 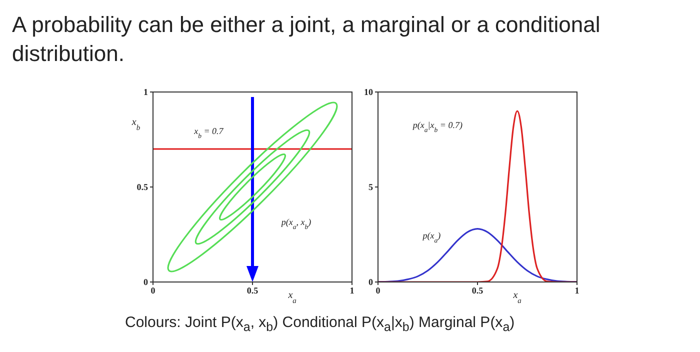 I want to click on annotation: p(x$_{a}$), so click(x=431, y=237).